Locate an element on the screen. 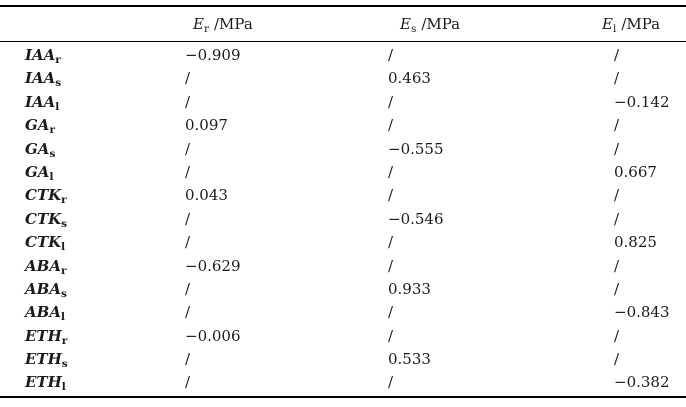  row-label: GAr is located at coordinates (81, 125).